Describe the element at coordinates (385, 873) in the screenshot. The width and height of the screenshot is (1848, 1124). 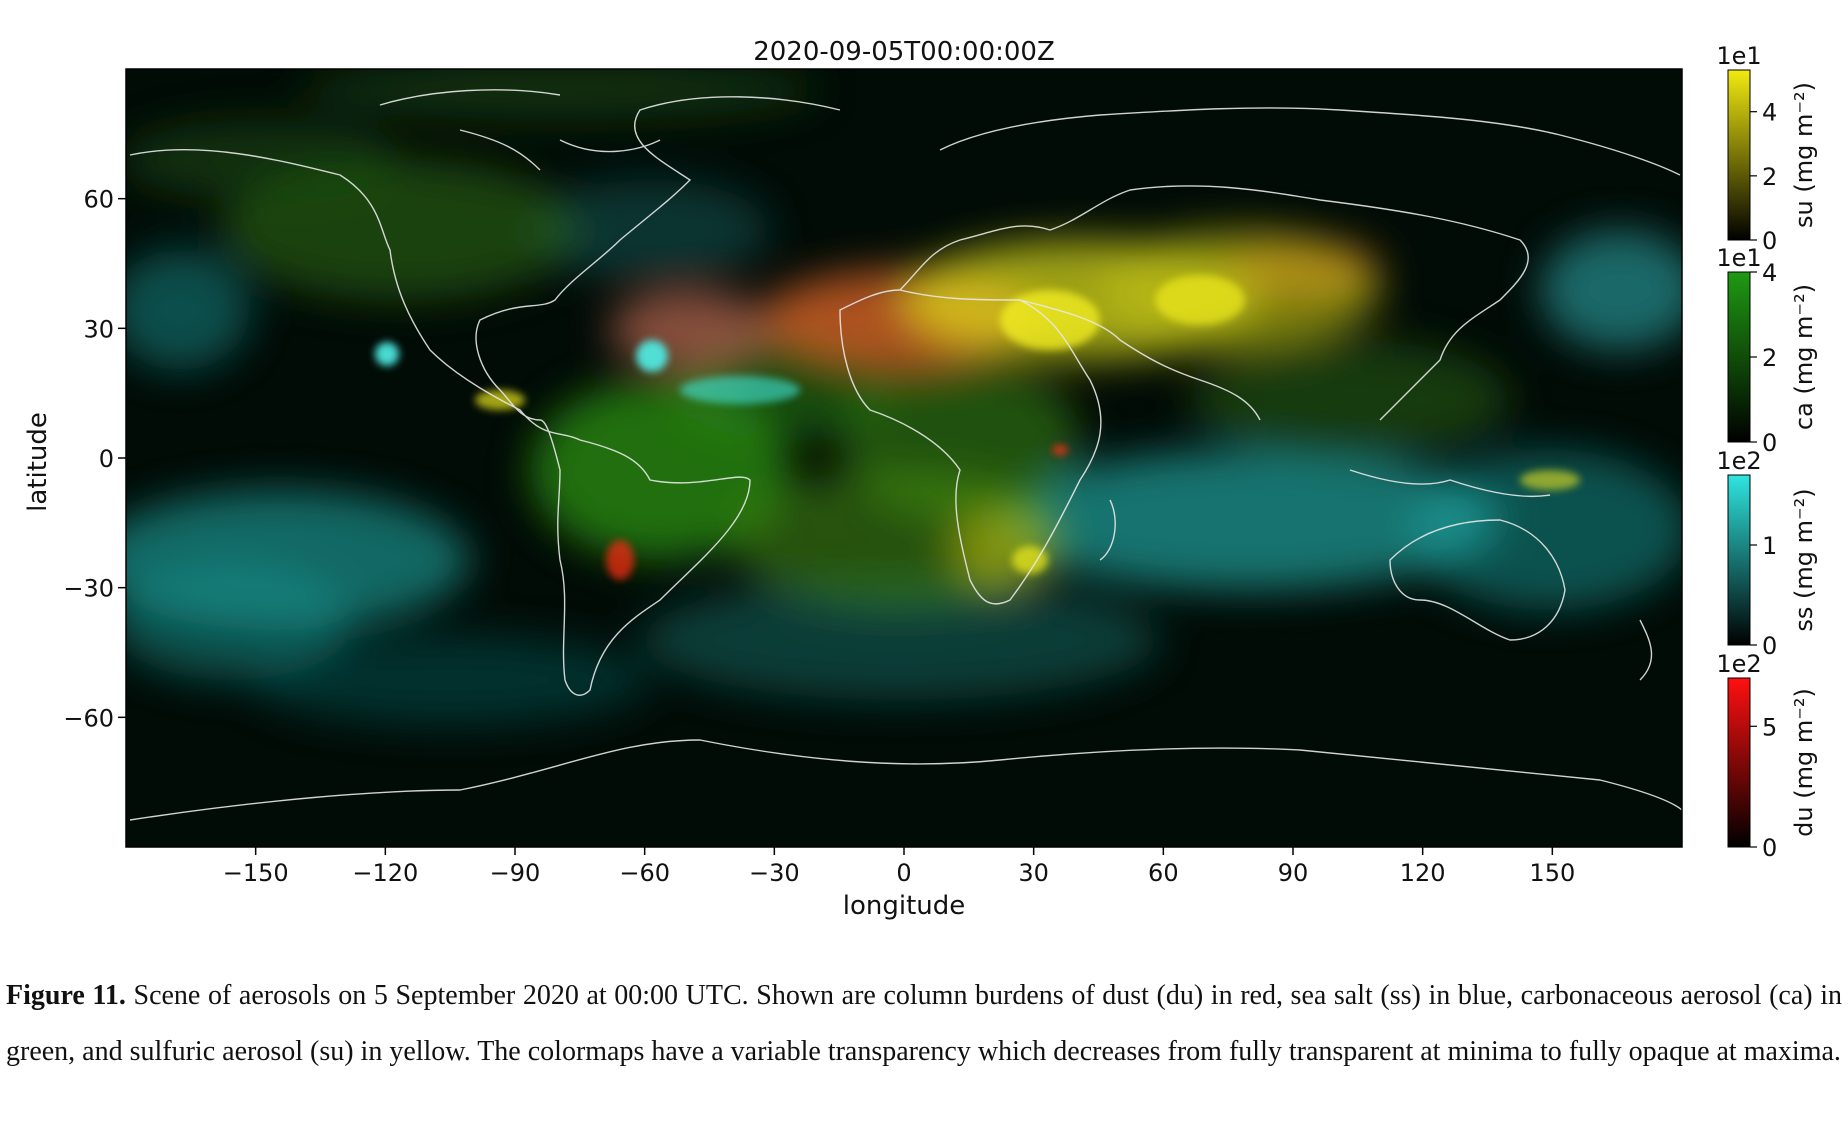
I see `x-tick-label: −120` at that location.